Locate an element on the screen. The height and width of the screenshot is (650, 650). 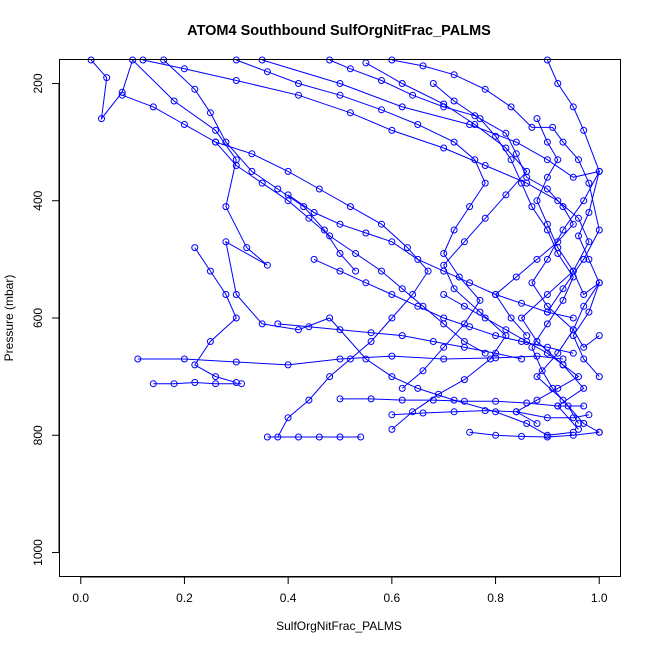
y-tick-label: 600 is located at coordinates (38, 318).